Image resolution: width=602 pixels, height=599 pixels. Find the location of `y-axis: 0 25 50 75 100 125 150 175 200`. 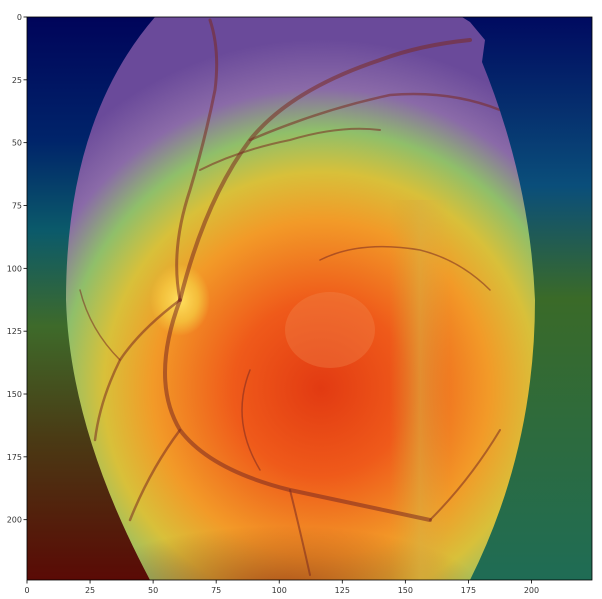

y-axis: 0 25 50 75 100 125 150 175 200 is located at coordinates (17, 269).